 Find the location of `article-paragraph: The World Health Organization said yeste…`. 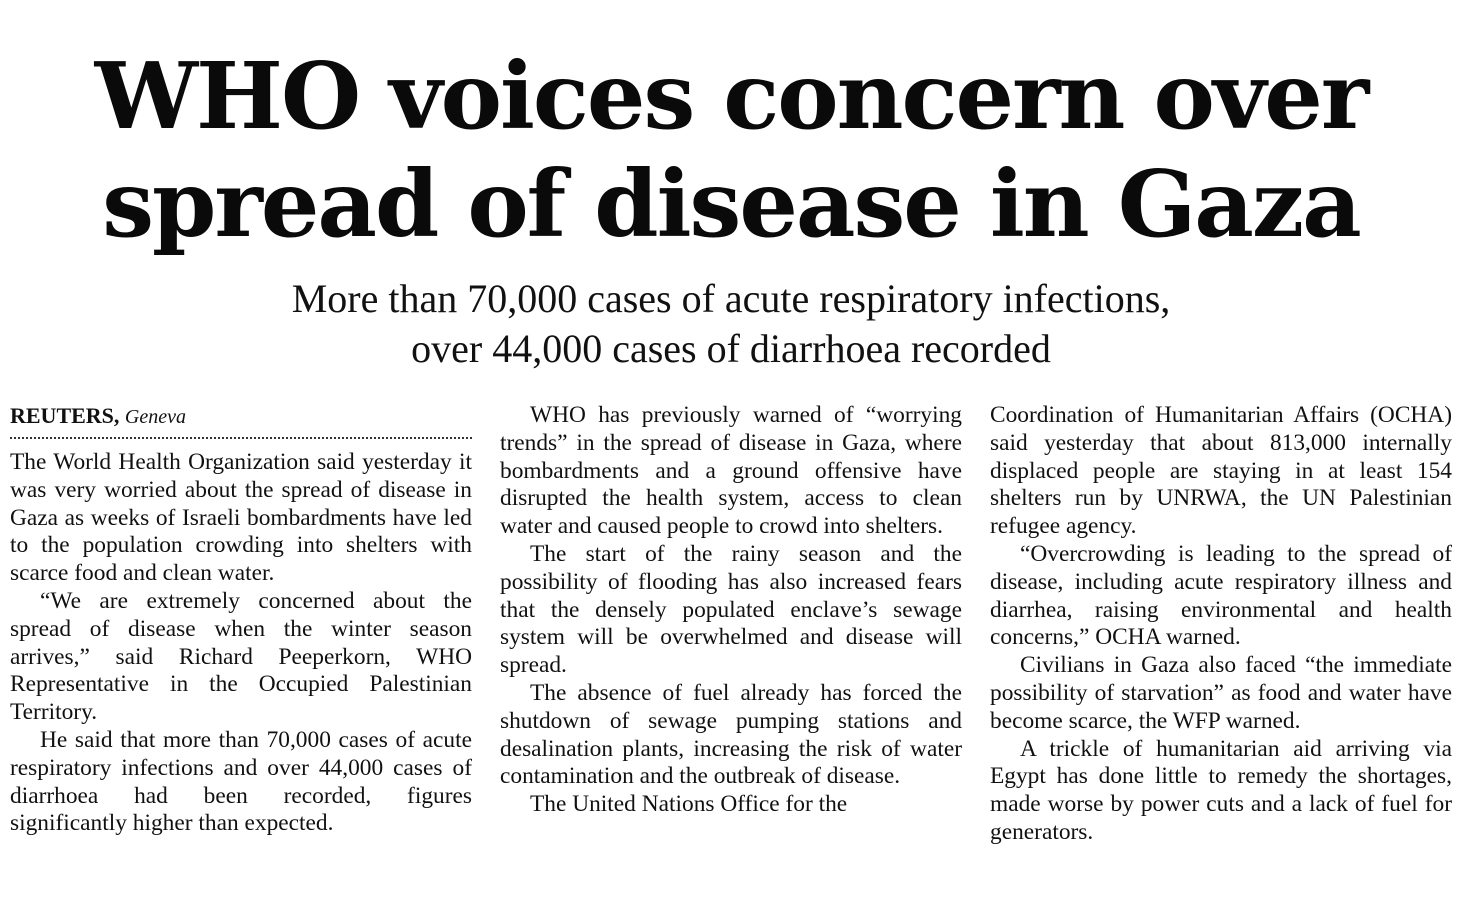

article-paragraph: The World Health Organization said yeste… is located at coordinates (241, 518).